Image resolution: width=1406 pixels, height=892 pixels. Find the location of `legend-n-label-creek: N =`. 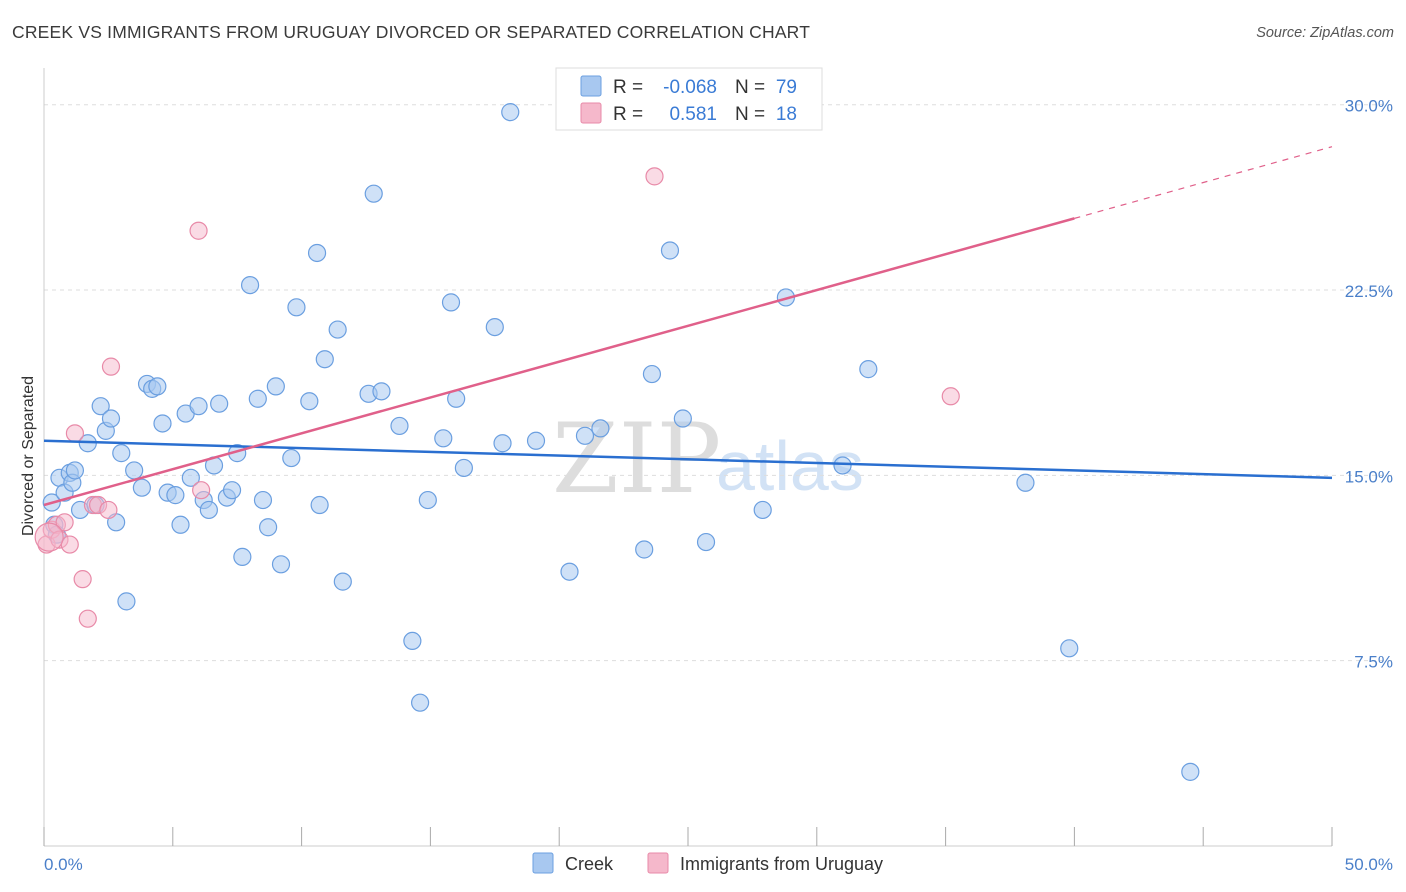

legend-n-label-creek: N = is located at coordinates (750, 87).